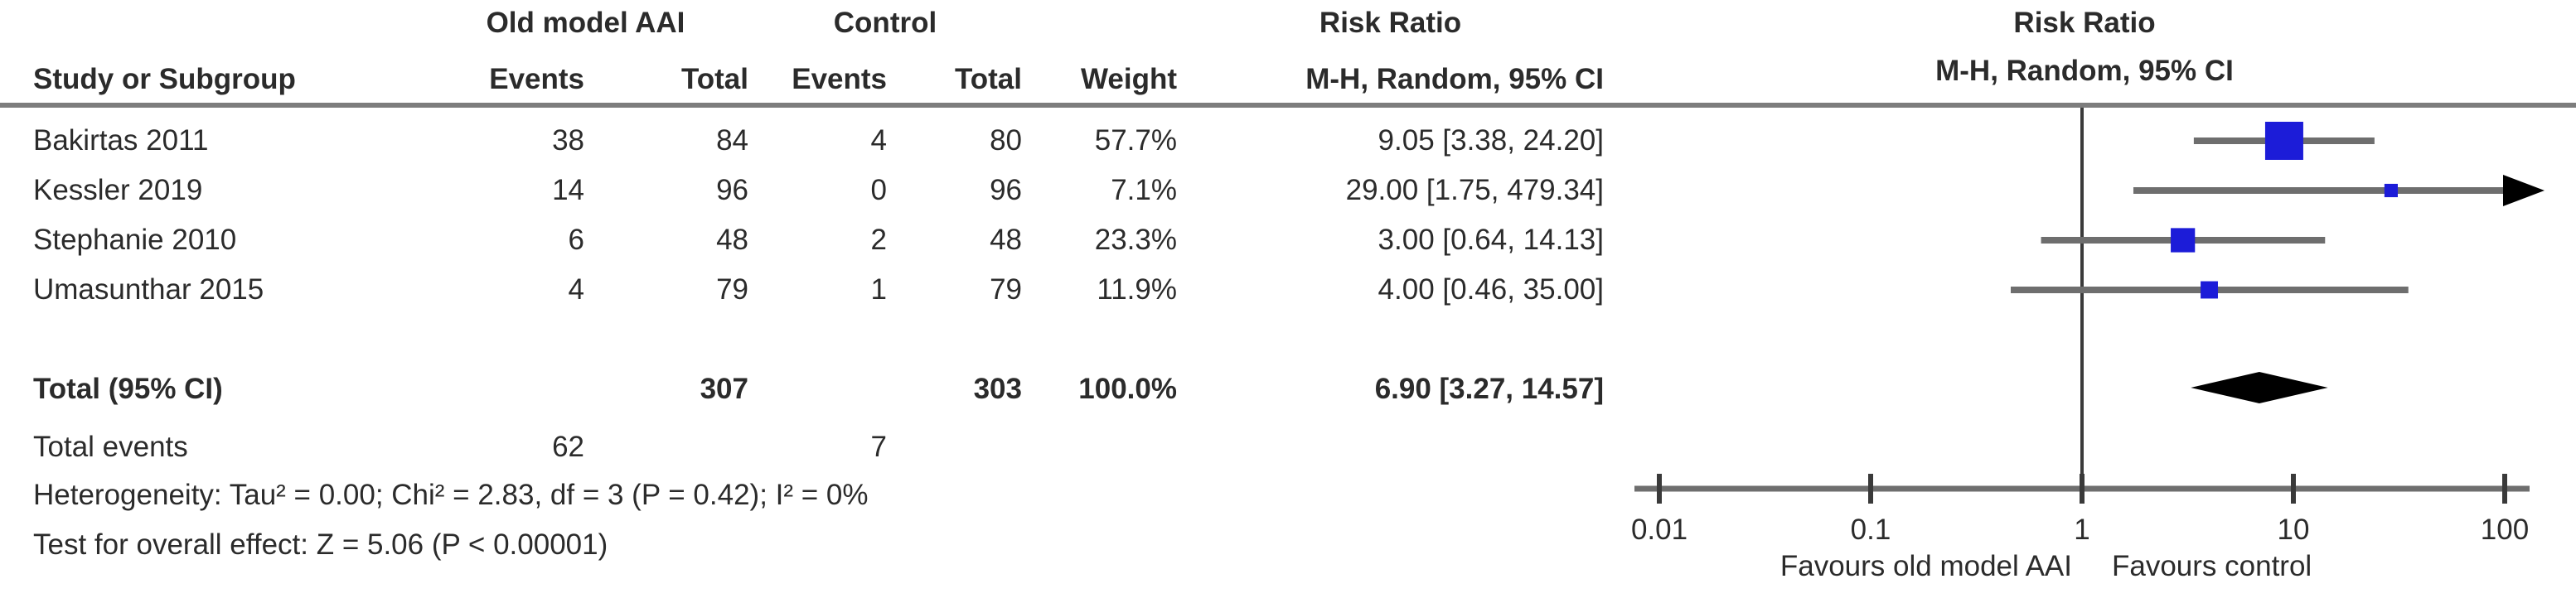 The width and height of the screenshot is (2576, 603). I want to click on weight: 11.9%, so click(1137, 290).